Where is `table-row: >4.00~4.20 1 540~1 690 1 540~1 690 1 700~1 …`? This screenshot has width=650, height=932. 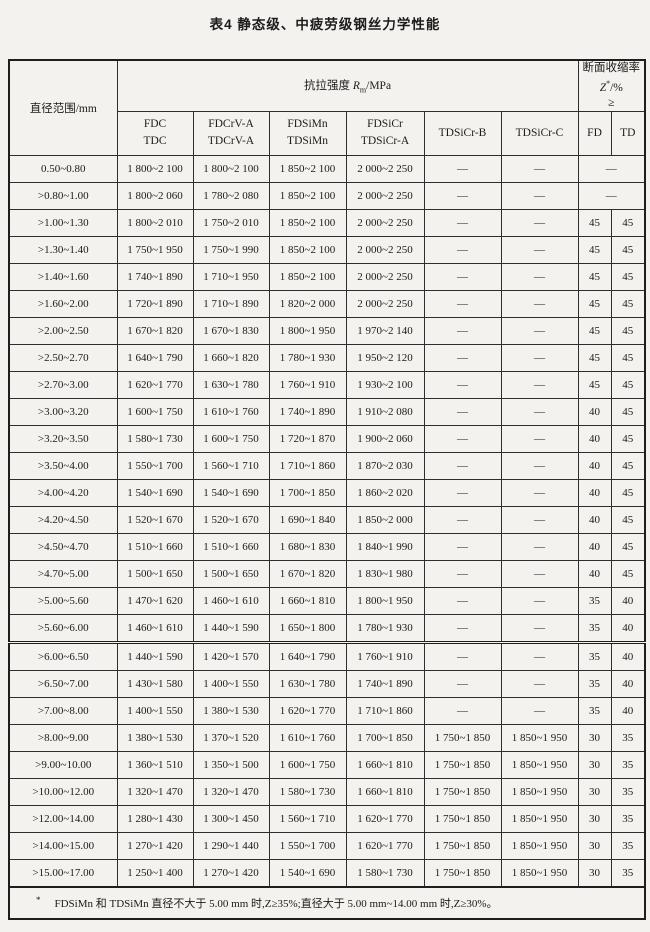 table-row: >4.00~4.20 1 540~1 690 1 540~1 690 1 700~1 … is located at coordinates (327, 492).